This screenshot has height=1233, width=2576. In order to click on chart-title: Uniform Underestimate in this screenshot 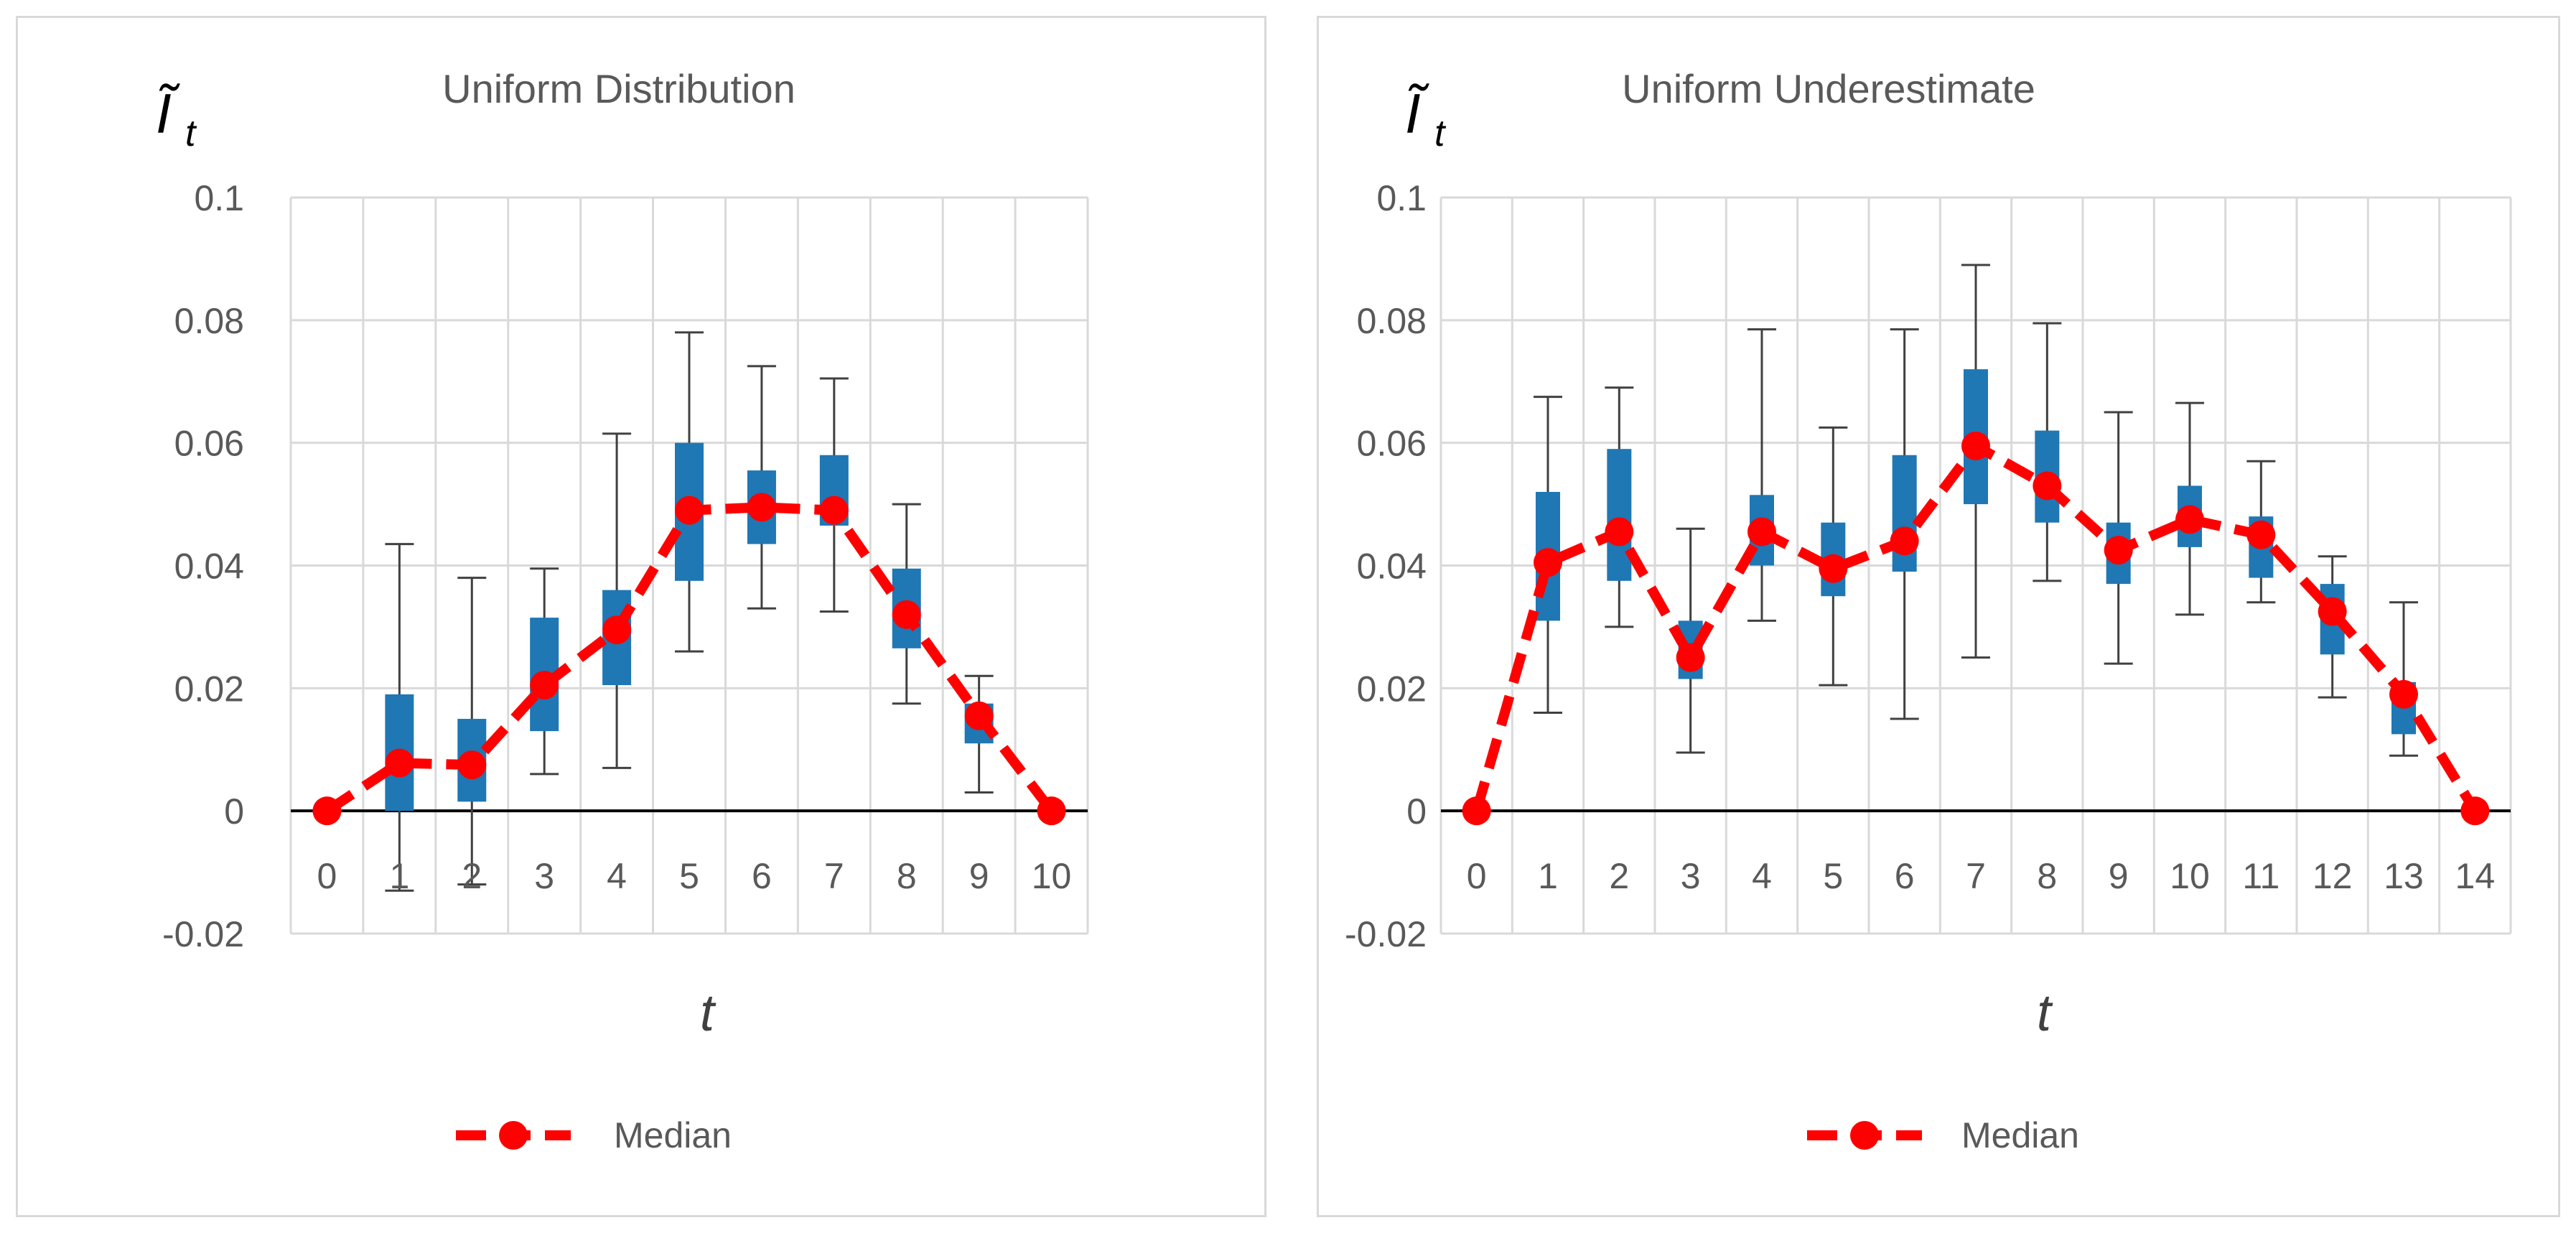, I will do `click(1828, 88)`.